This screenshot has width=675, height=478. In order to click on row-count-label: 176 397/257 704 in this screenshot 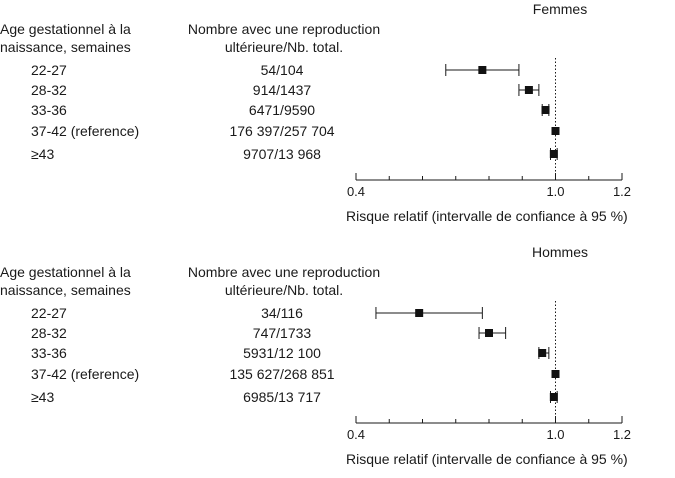, I will do `click(282, 131)`.